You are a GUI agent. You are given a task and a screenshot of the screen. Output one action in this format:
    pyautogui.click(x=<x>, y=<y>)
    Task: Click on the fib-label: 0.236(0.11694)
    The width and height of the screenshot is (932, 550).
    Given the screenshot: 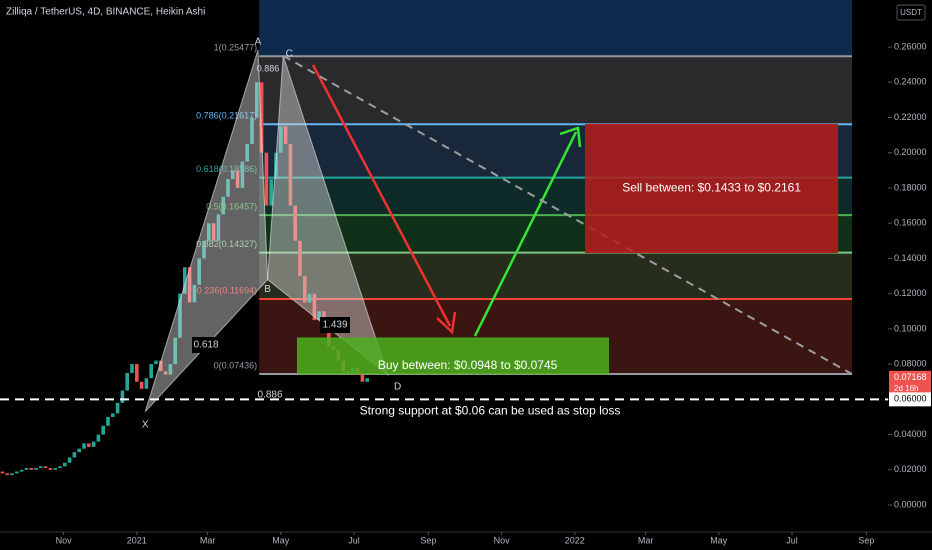 What is the action you would take?
    pyautogui.click(x=227, y=290)
    